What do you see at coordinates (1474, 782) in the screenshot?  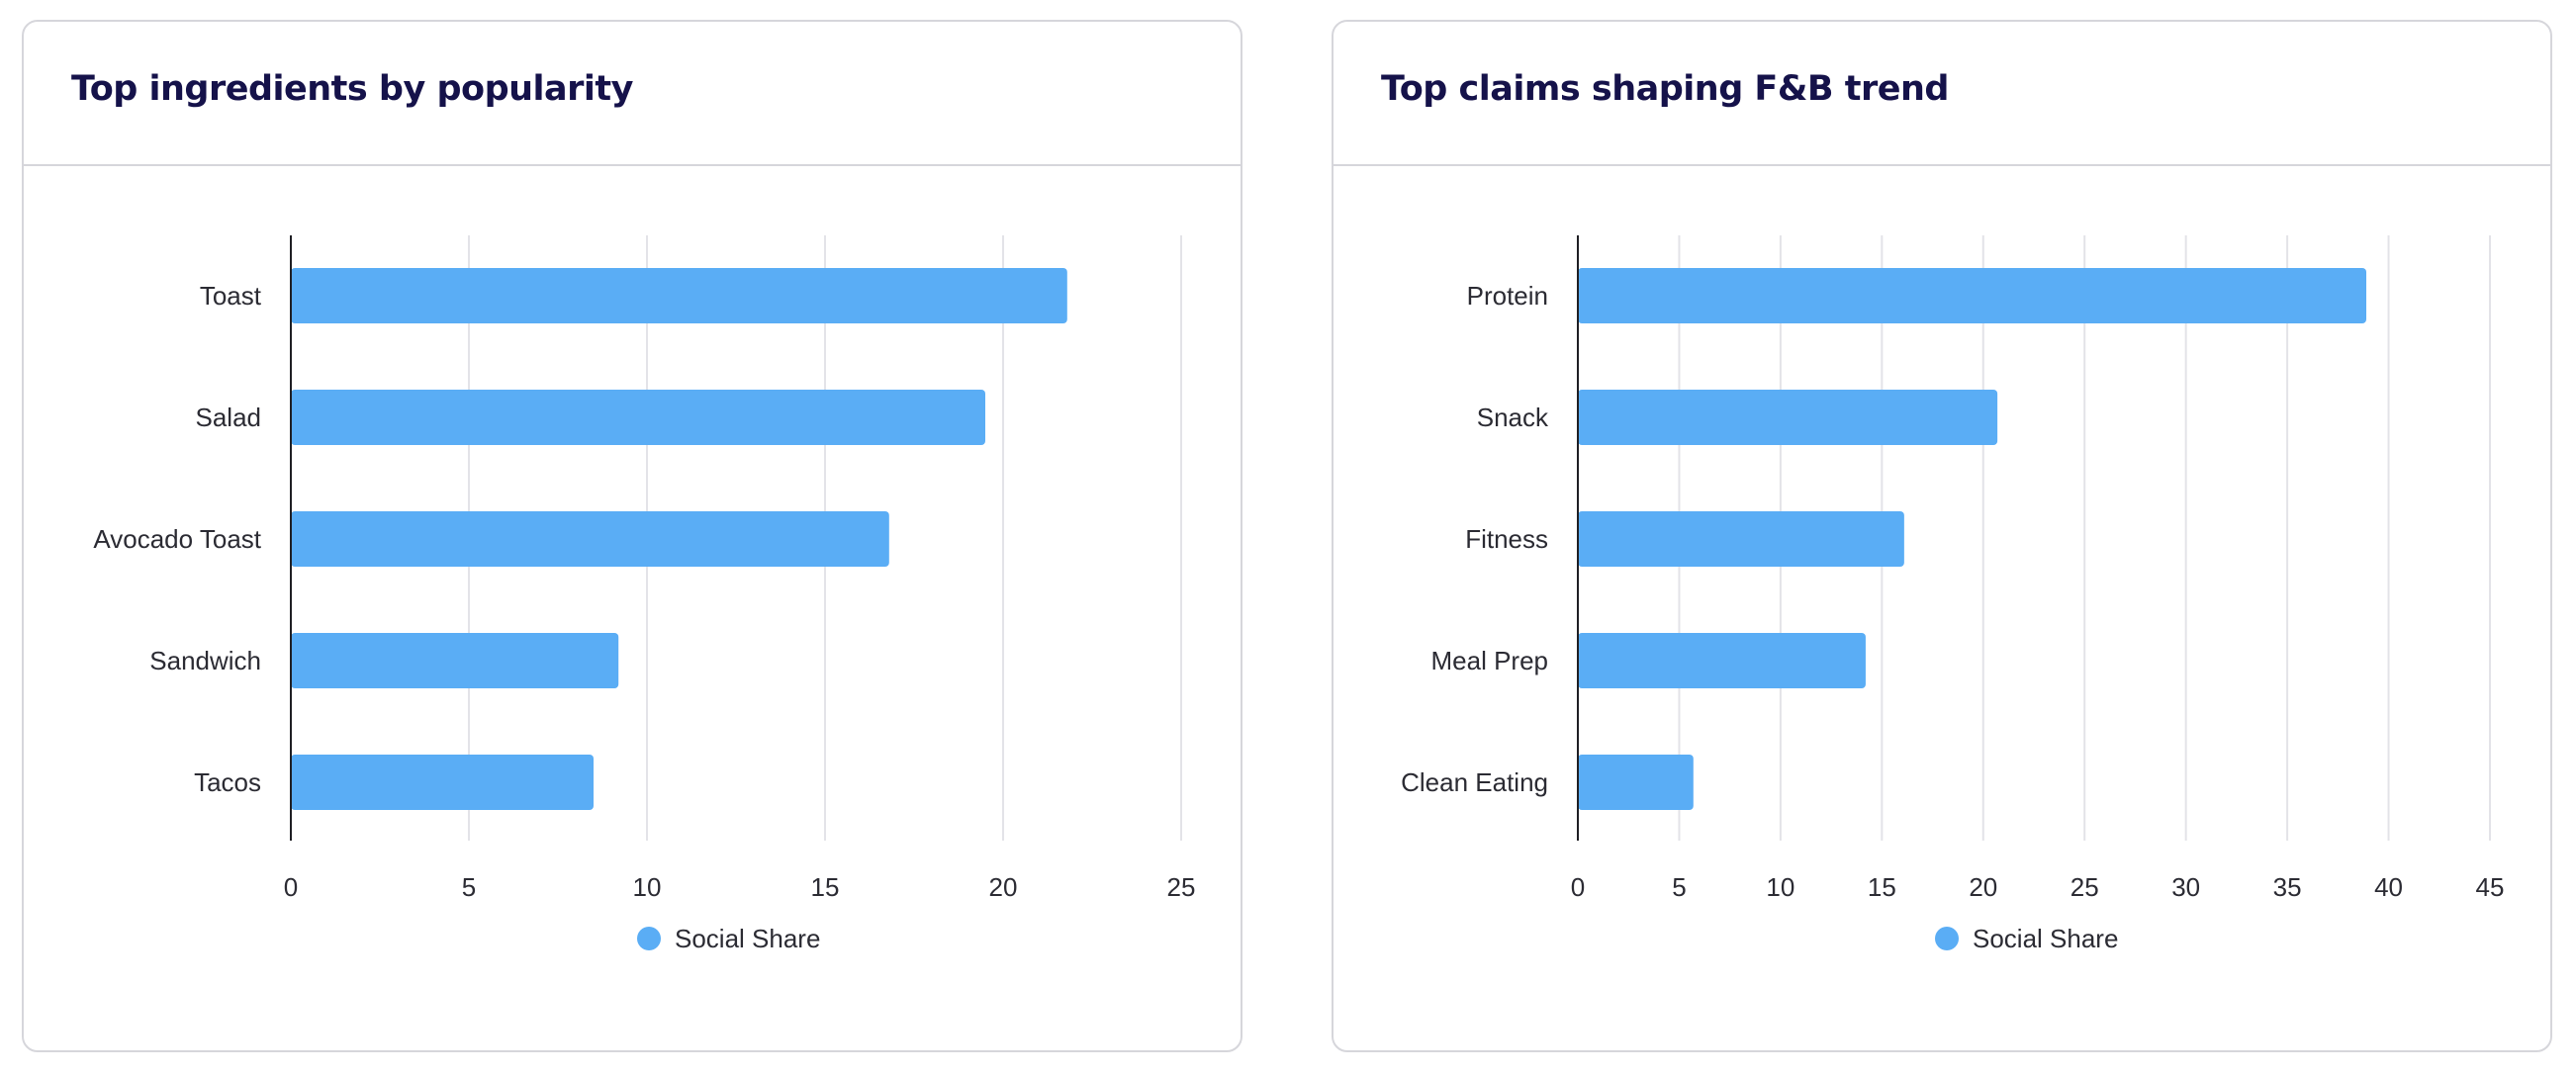 I see `category-label: Clean Eating` at bounding box center [1474, 782].